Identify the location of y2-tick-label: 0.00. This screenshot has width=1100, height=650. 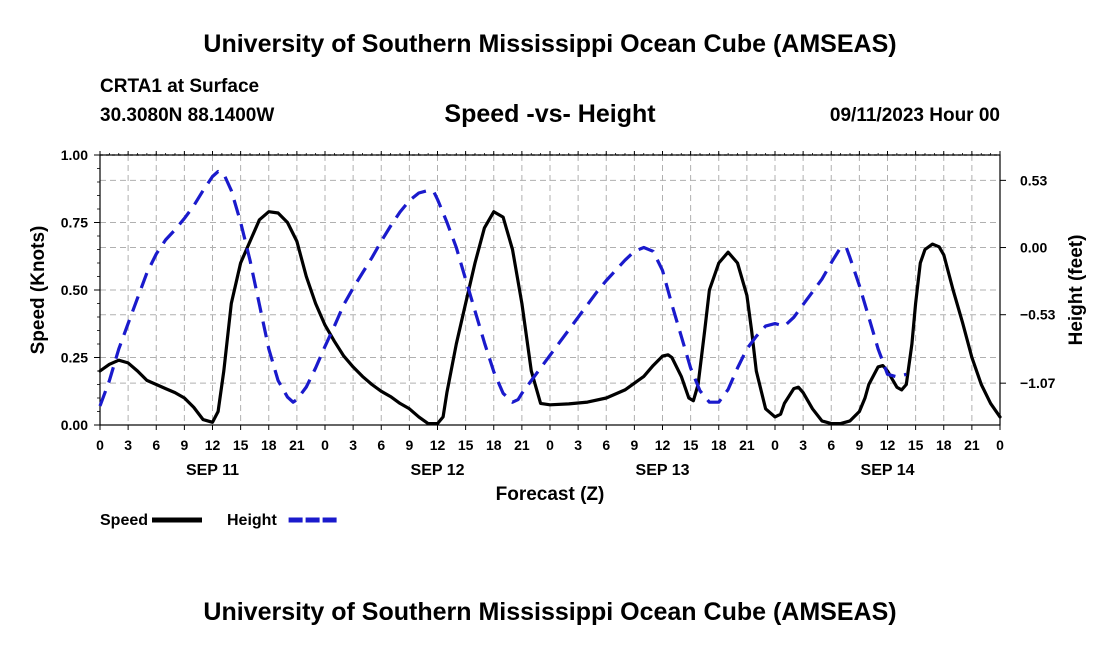
(1033, 248).